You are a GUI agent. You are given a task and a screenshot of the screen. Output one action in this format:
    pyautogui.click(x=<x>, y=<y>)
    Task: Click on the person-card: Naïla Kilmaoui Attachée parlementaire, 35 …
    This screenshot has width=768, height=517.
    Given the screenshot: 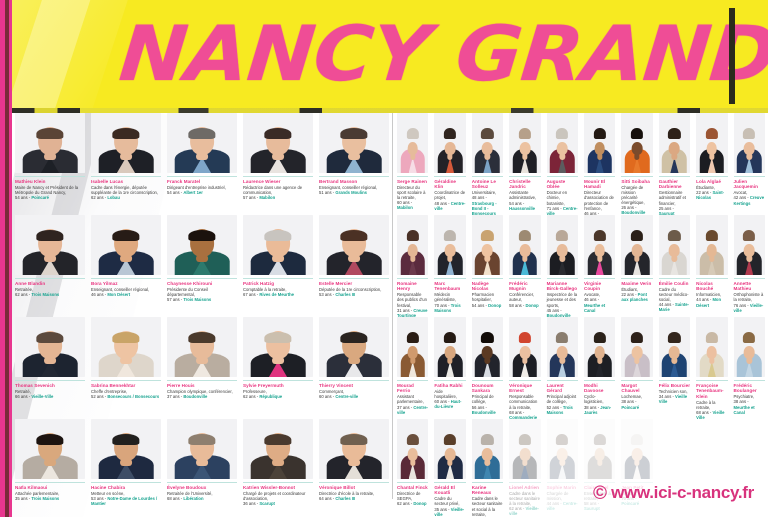 What is the action you would take?
    pyautogui.click(x=50, y=460)
    